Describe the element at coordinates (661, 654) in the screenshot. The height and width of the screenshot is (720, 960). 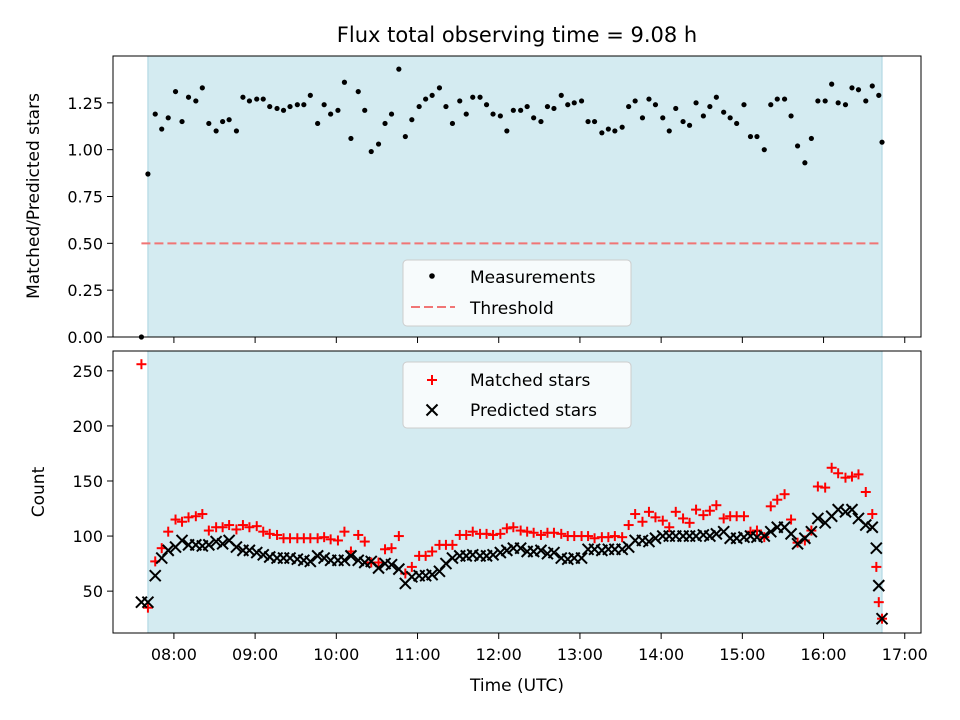
I see `x-tick-label: 14:00` at that location.